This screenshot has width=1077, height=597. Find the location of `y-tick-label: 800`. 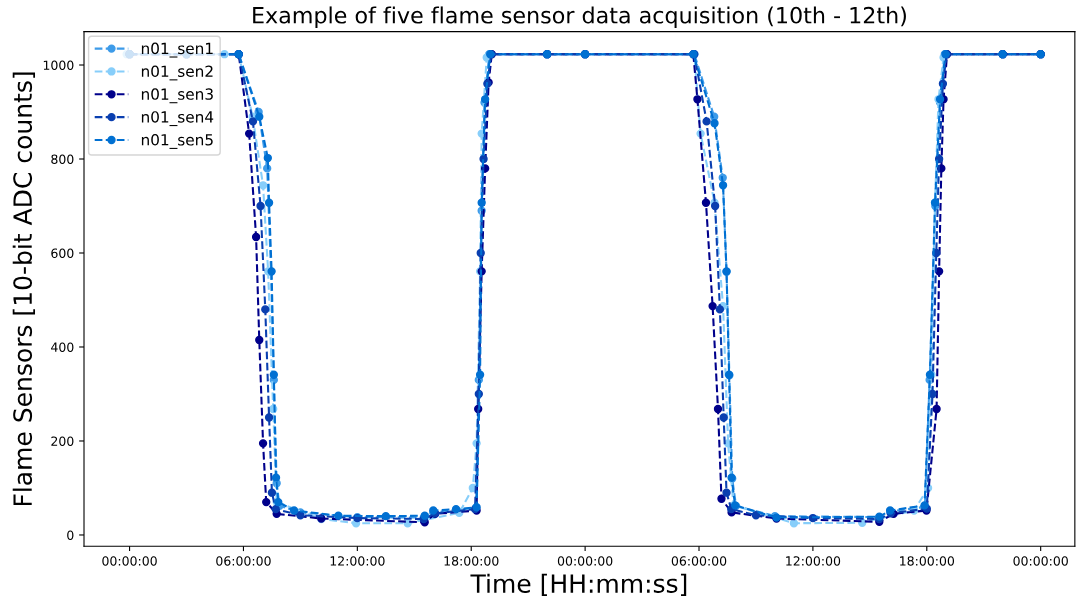

y-tick-label: 800 is located at coordinates (62, 159).